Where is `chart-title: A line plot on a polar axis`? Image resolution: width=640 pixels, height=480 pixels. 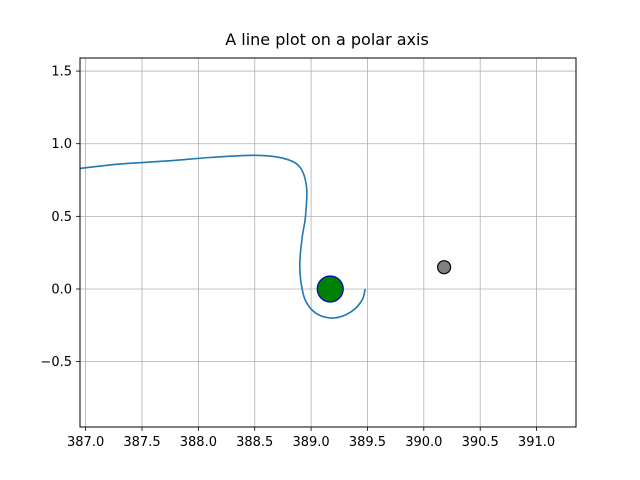
chart-title: A line plot on a polar axis is located at coordinates (327, 39).